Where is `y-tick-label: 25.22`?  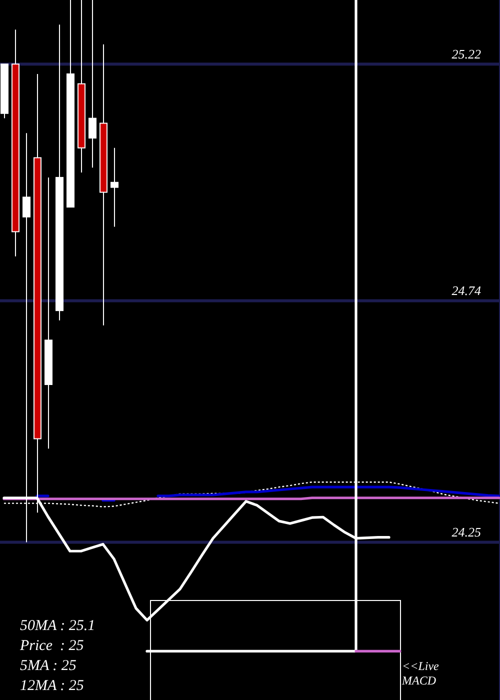
y-tick-label: 25.22 is located at coordinates (467, 54).